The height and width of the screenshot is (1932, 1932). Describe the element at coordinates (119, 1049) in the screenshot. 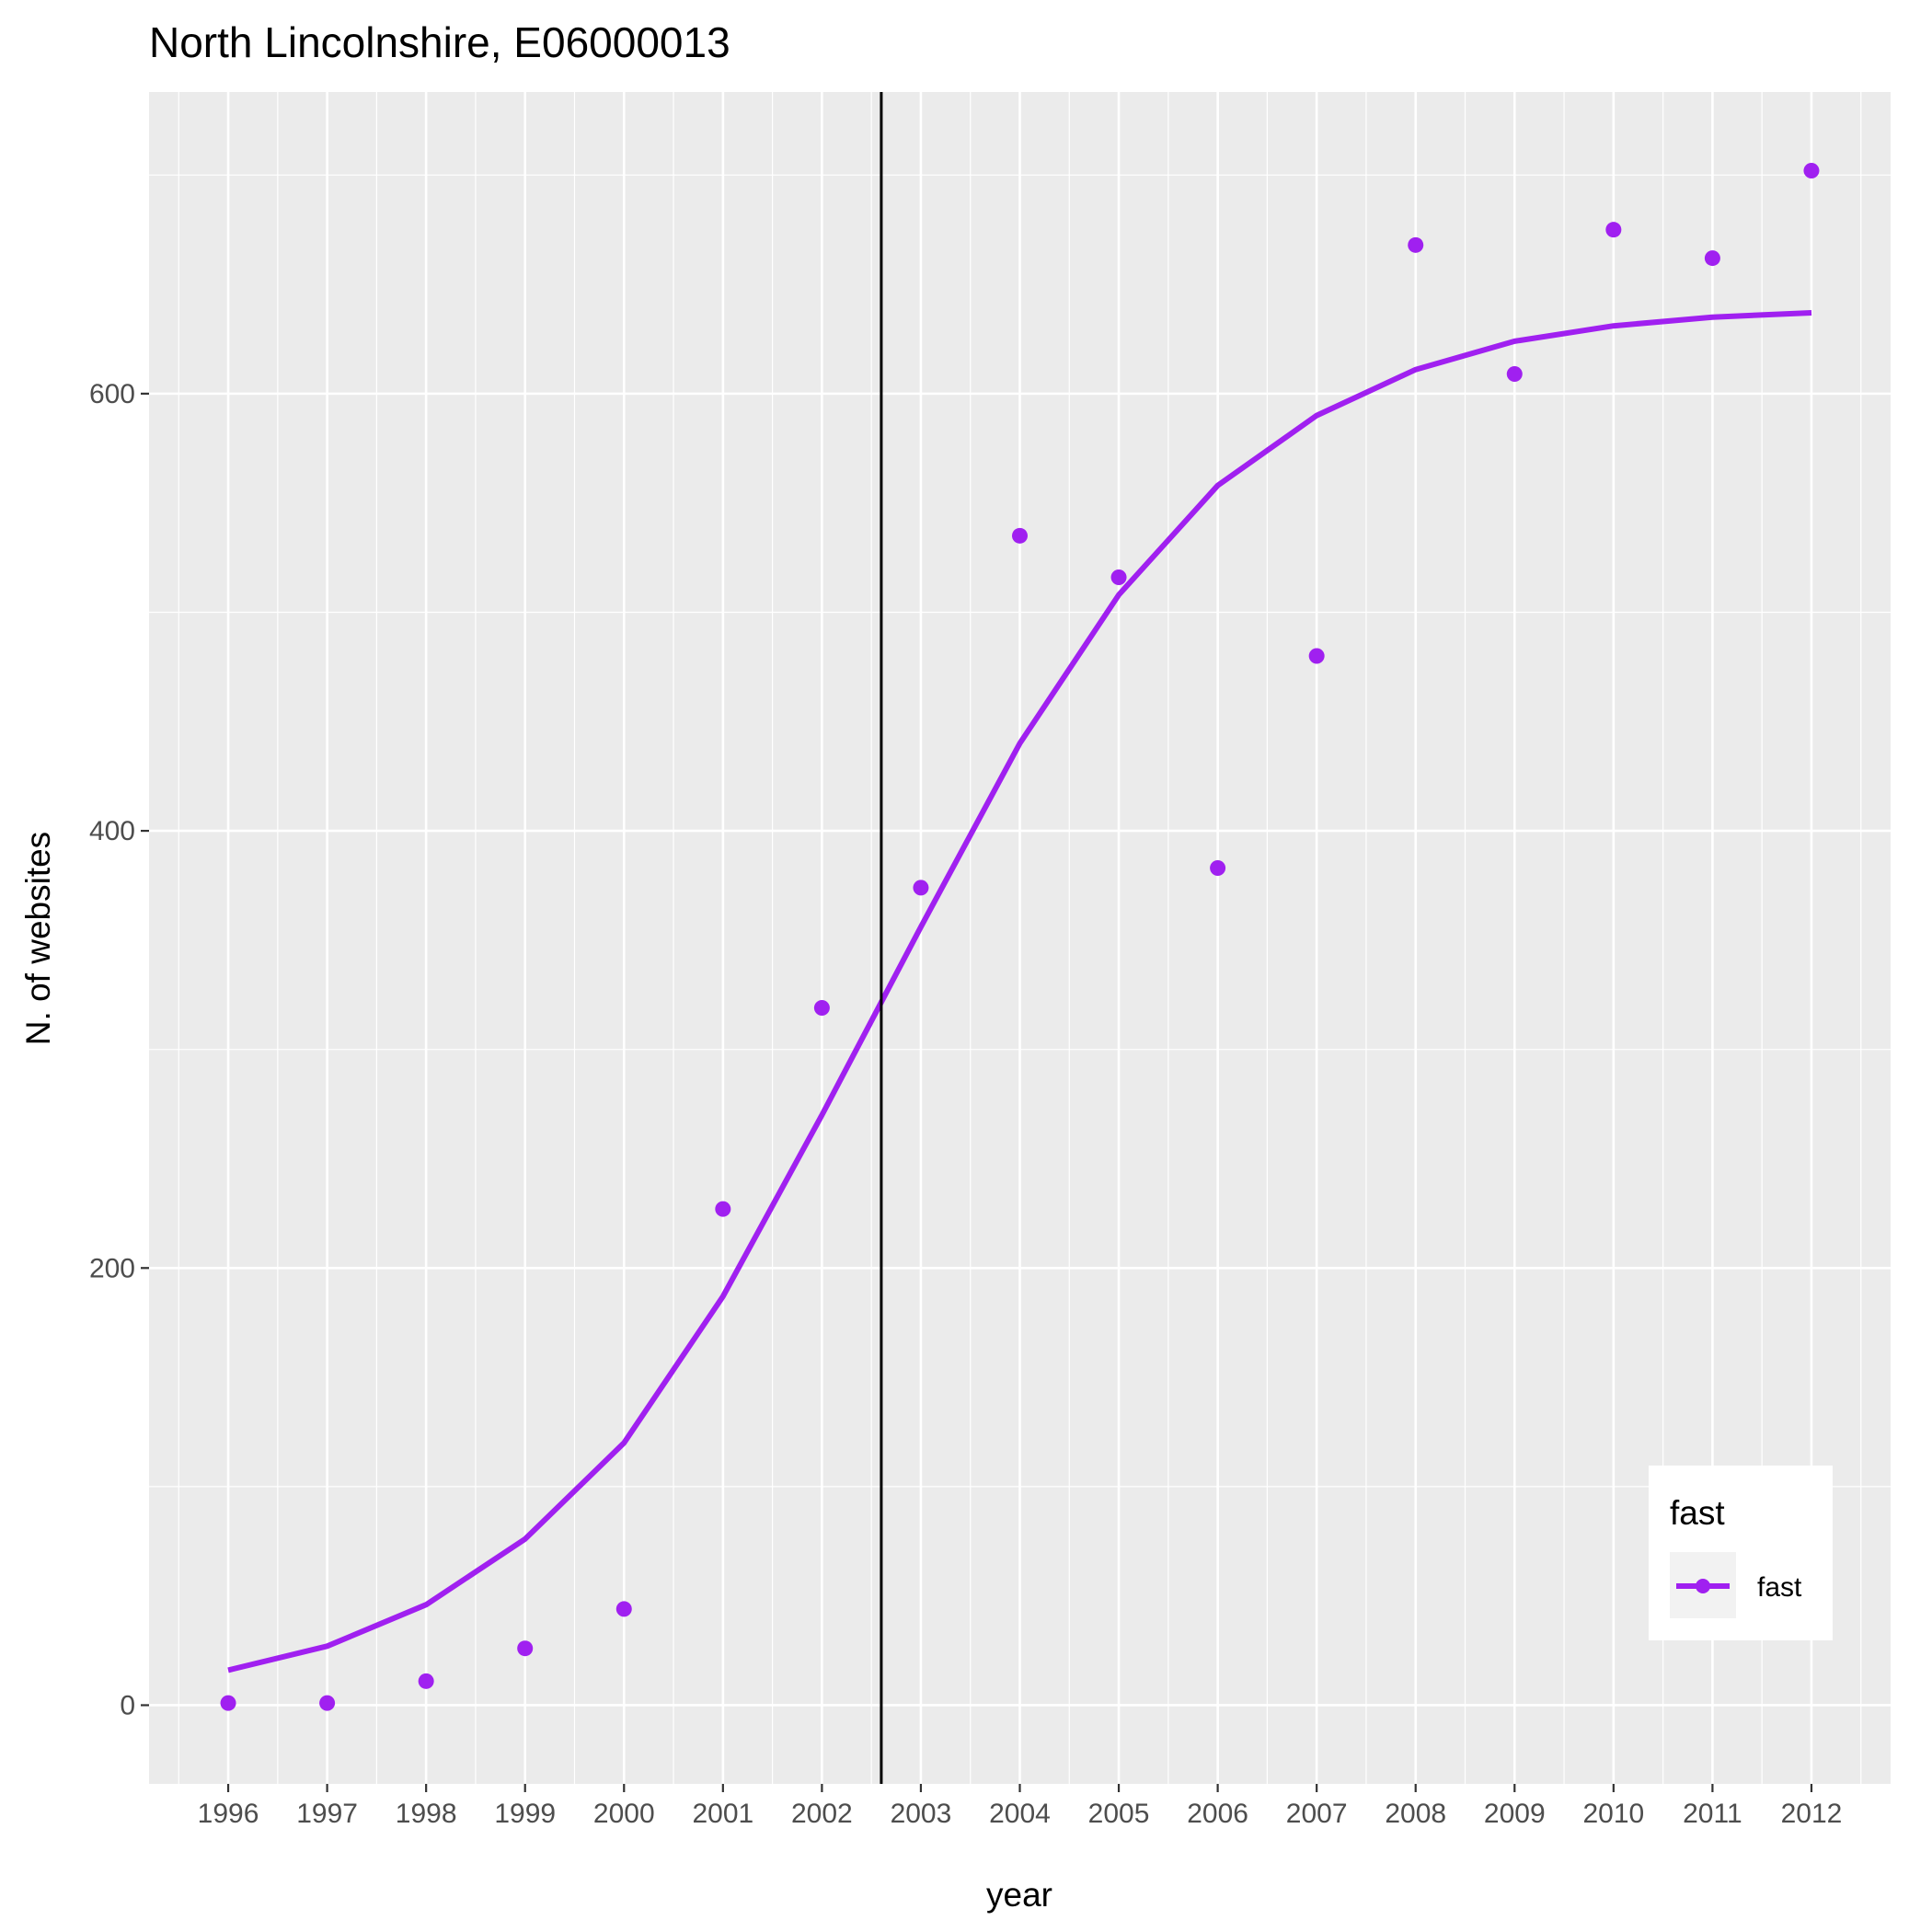

I see `y-axis: 0 200 400 600` at that location.